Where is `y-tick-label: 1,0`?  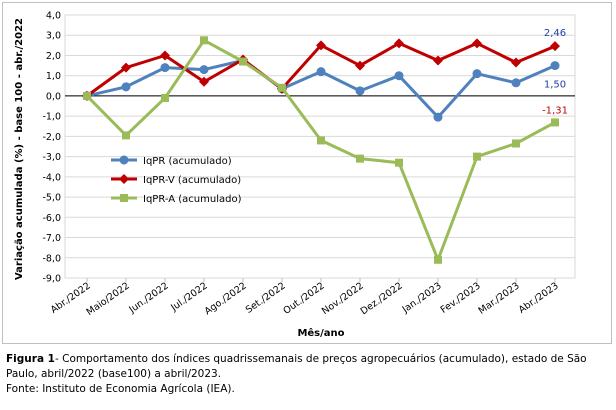
y-tick-label: 1,0 is located at coordinates (53, 76).